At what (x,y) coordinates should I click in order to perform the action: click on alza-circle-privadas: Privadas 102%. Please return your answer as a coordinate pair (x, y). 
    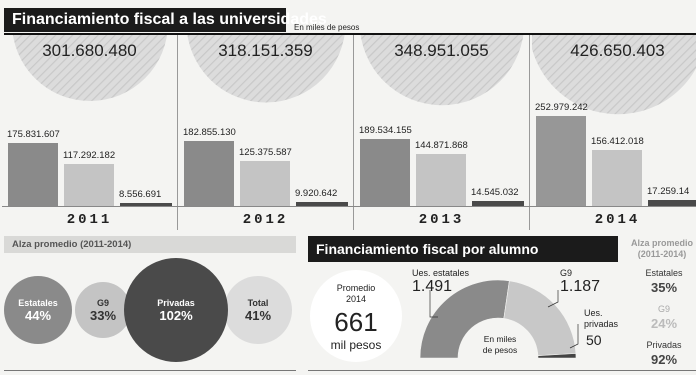
    Looking at the image, I should click on (176, 310).